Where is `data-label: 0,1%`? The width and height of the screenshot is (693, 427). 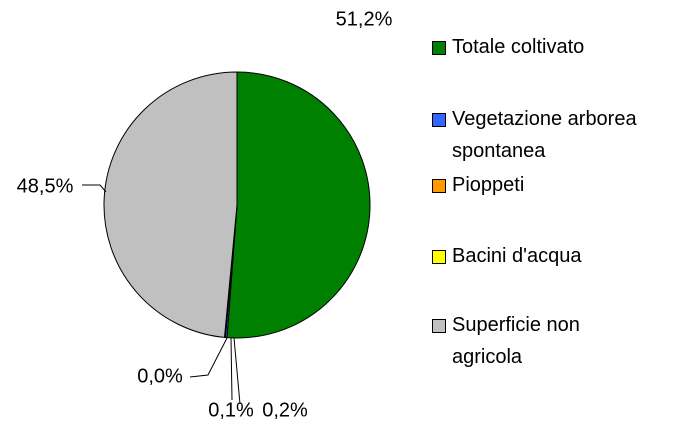
data-label: 0,1% is located at coordinates (231, 410).